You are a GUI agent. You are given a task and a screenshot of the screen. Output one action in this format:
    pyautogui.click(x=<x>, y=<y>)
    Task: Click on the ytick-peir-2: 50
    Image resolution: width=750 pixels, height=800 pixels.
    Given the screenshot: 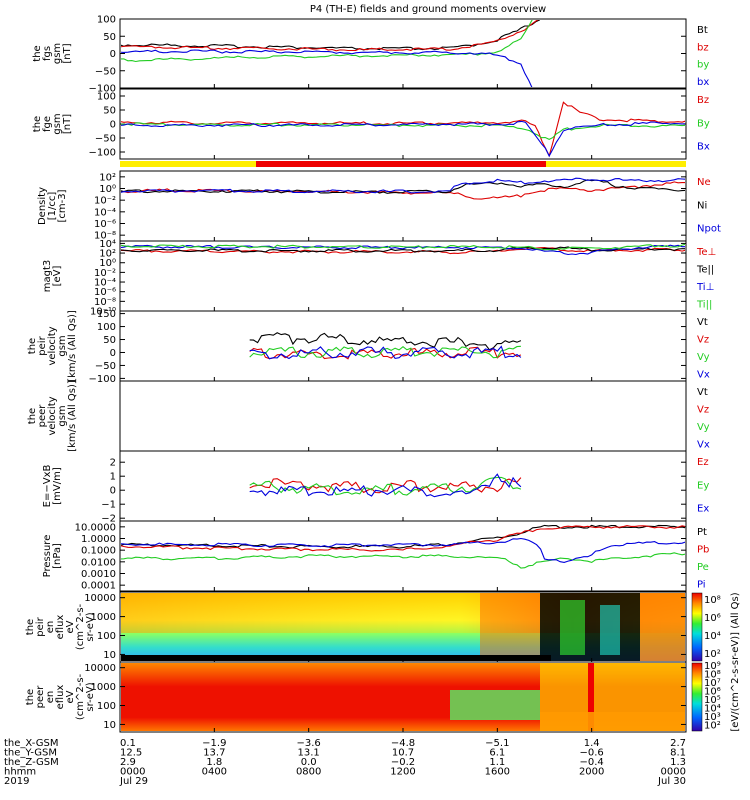 What is the action you would take?
    pyautogui.click(x=109, y=340)
    